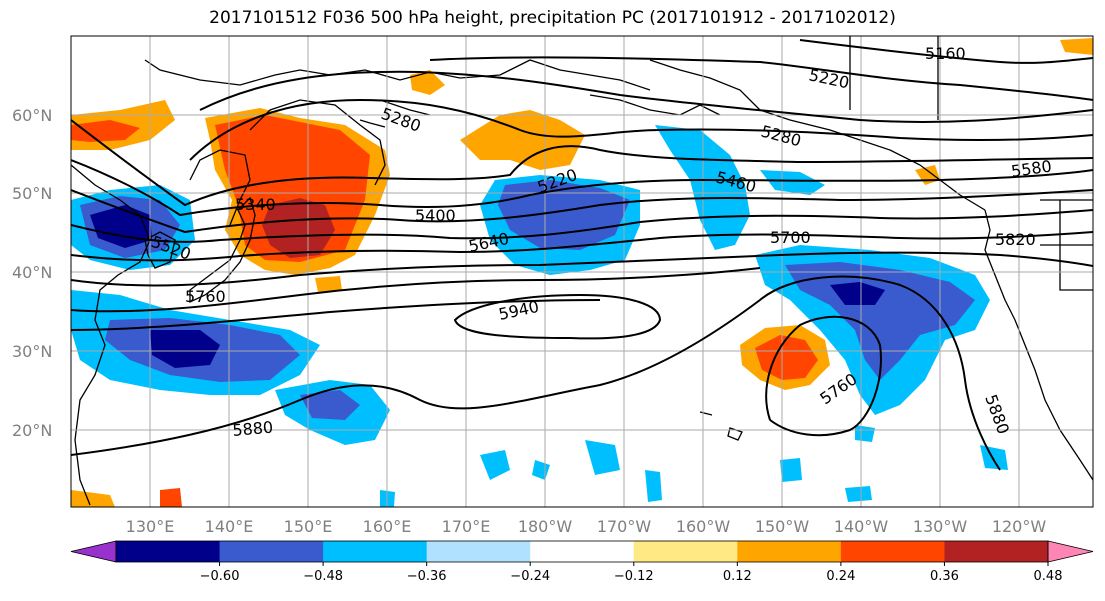 Image resolution: width=1105 pixels, height=601 pixels. What do you see at coordinates (1015, 239) in the screenshot?
I see `contour-label: 5820` at bounding box center [1015, 239].